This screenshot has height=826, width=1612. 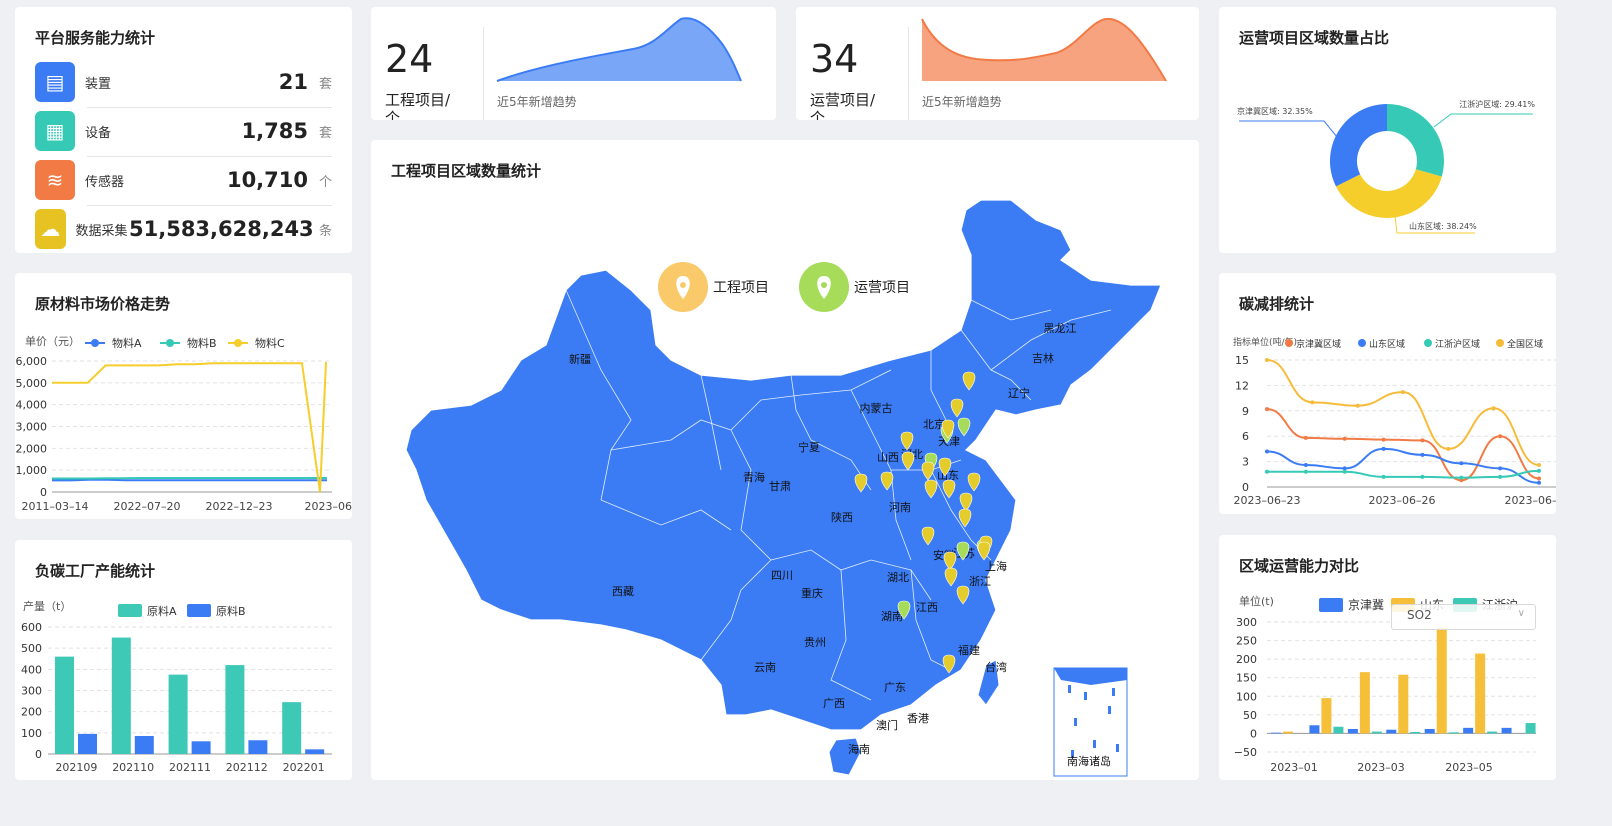 What do you see at coordinates (31, 648) in the screenshot?
I see `y-tick-label: 500` at bounding box center [31, 648].